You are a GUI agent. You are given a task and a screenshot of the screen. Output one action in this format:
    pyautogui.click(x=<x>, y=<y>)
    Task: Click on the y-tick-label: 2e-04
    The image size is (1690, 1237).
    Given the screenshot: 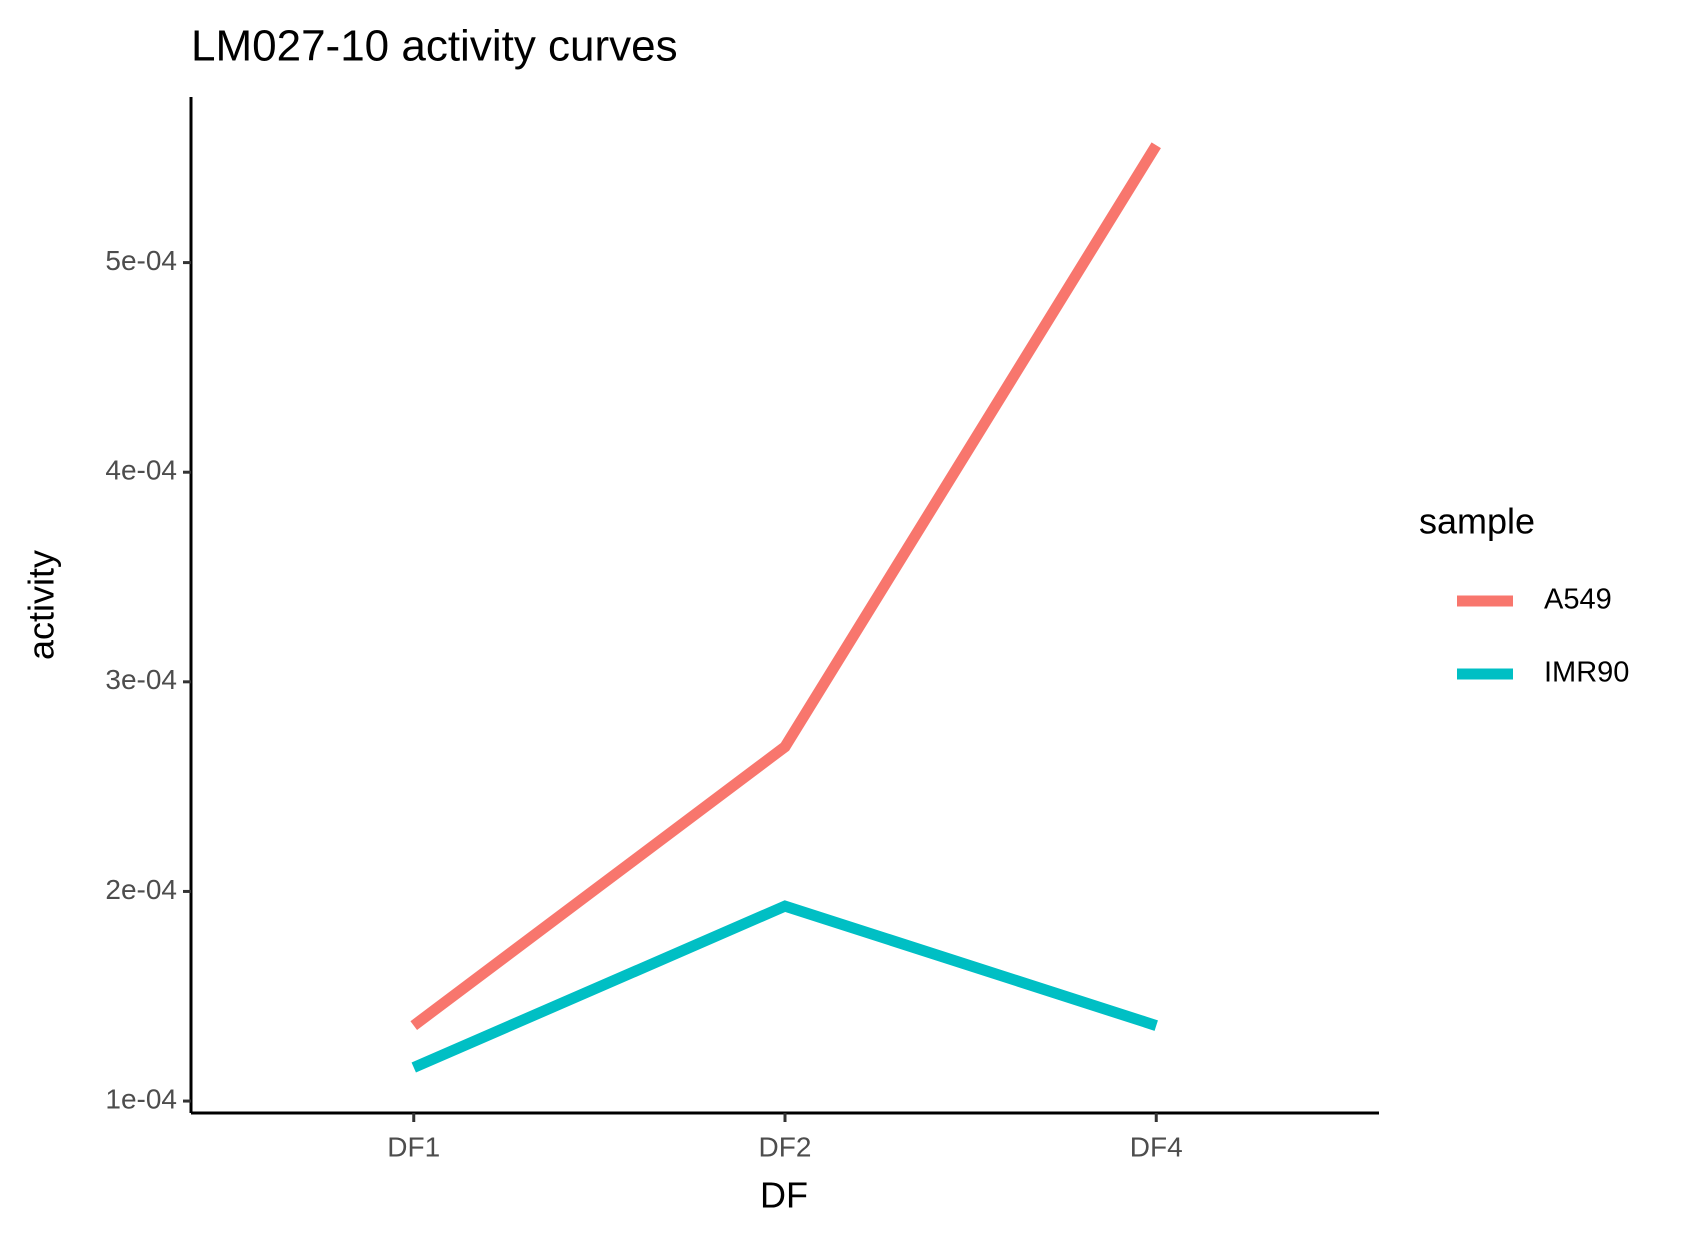 What is the action you would take?
    pyautogui.click(x=141, y=889)
    